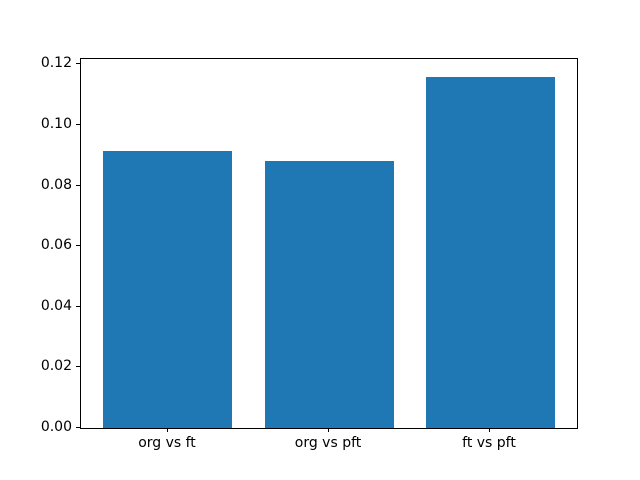 This screenshot has width=640, height=480. Describe the element at coordinates (167, 289) in the screenshot. I see `bar-org-vs-ft` at that location.